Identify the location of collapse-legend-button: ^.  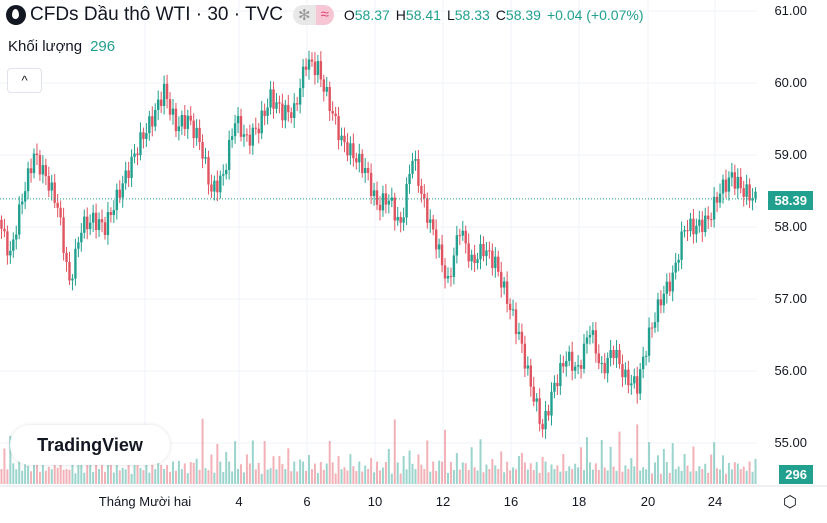
(24, 80).